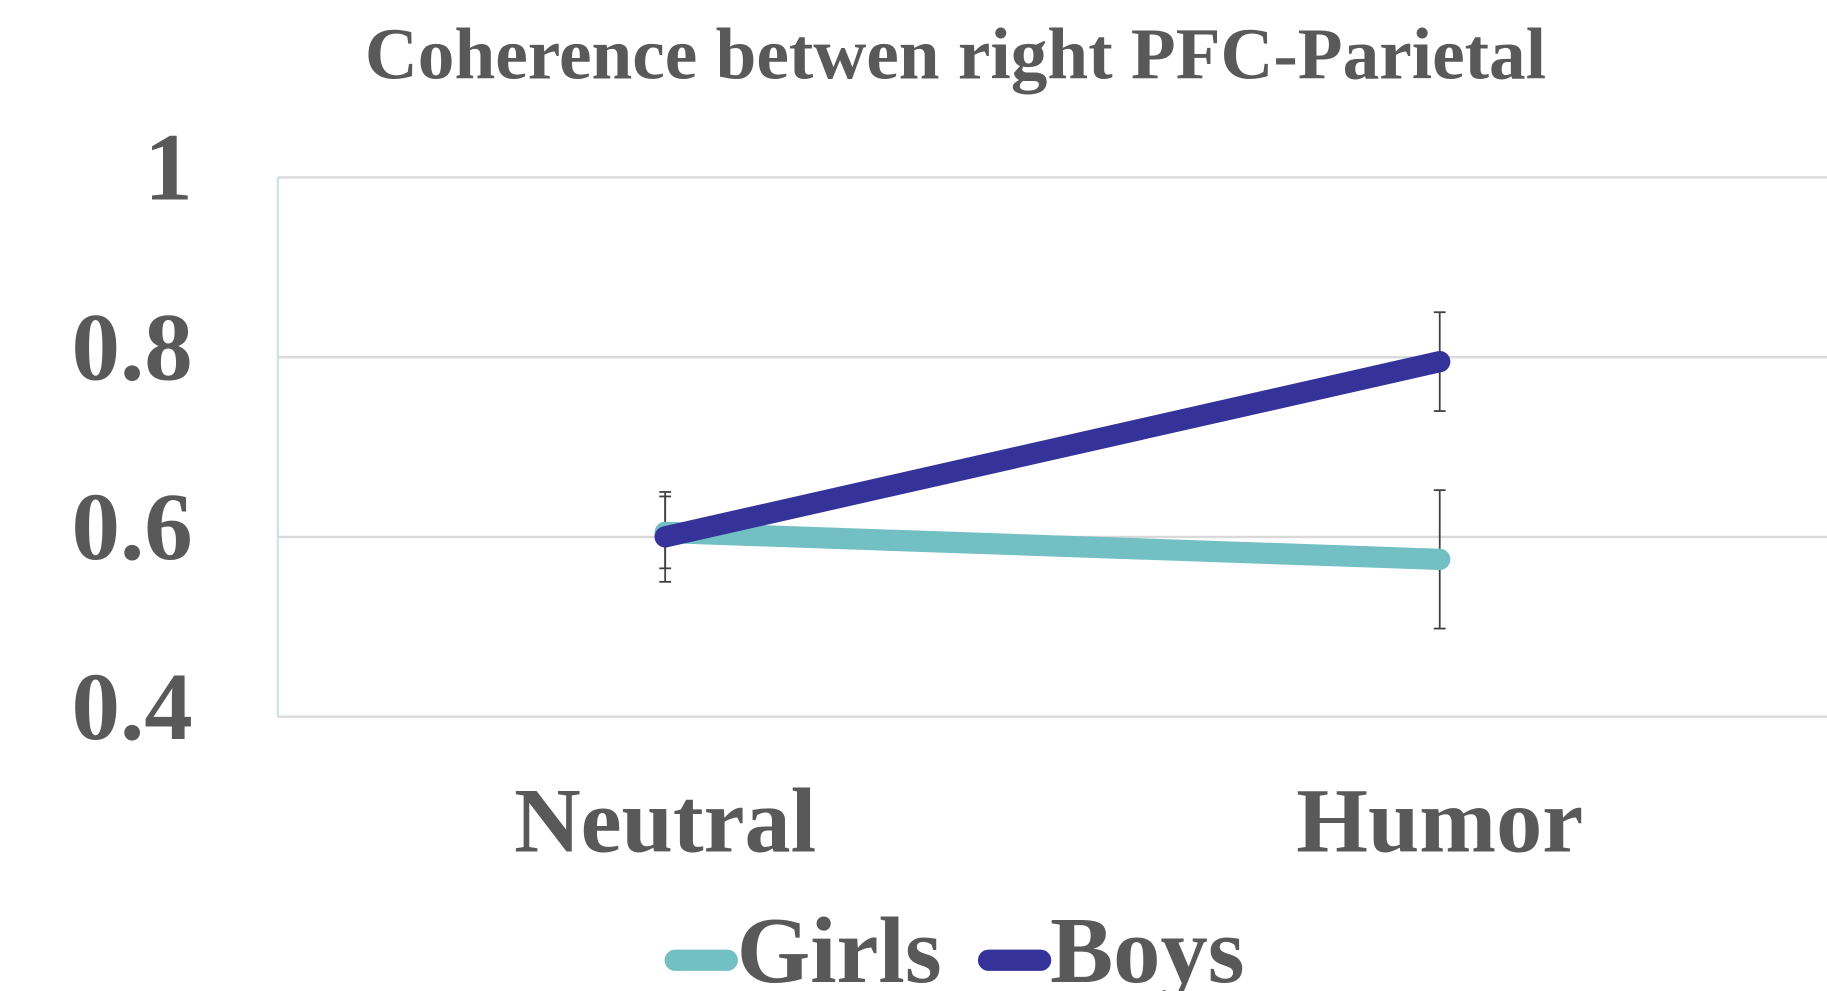 The height and width of the screenshot is (991, 1827). What do you see at coordinates (955, 53) in the screenshot?
I see `chart-title: Coherence betwen right PFC-Parietal` at bounding box center [955, 53].